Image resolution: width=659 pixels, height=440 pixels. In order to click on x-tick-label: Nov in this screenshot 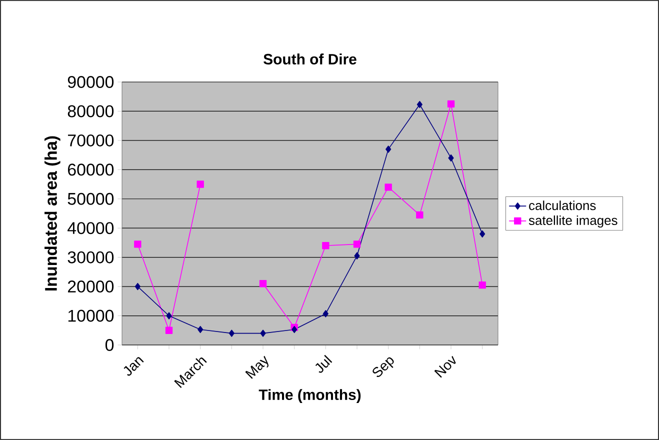, I will do `click(445, 367)`.